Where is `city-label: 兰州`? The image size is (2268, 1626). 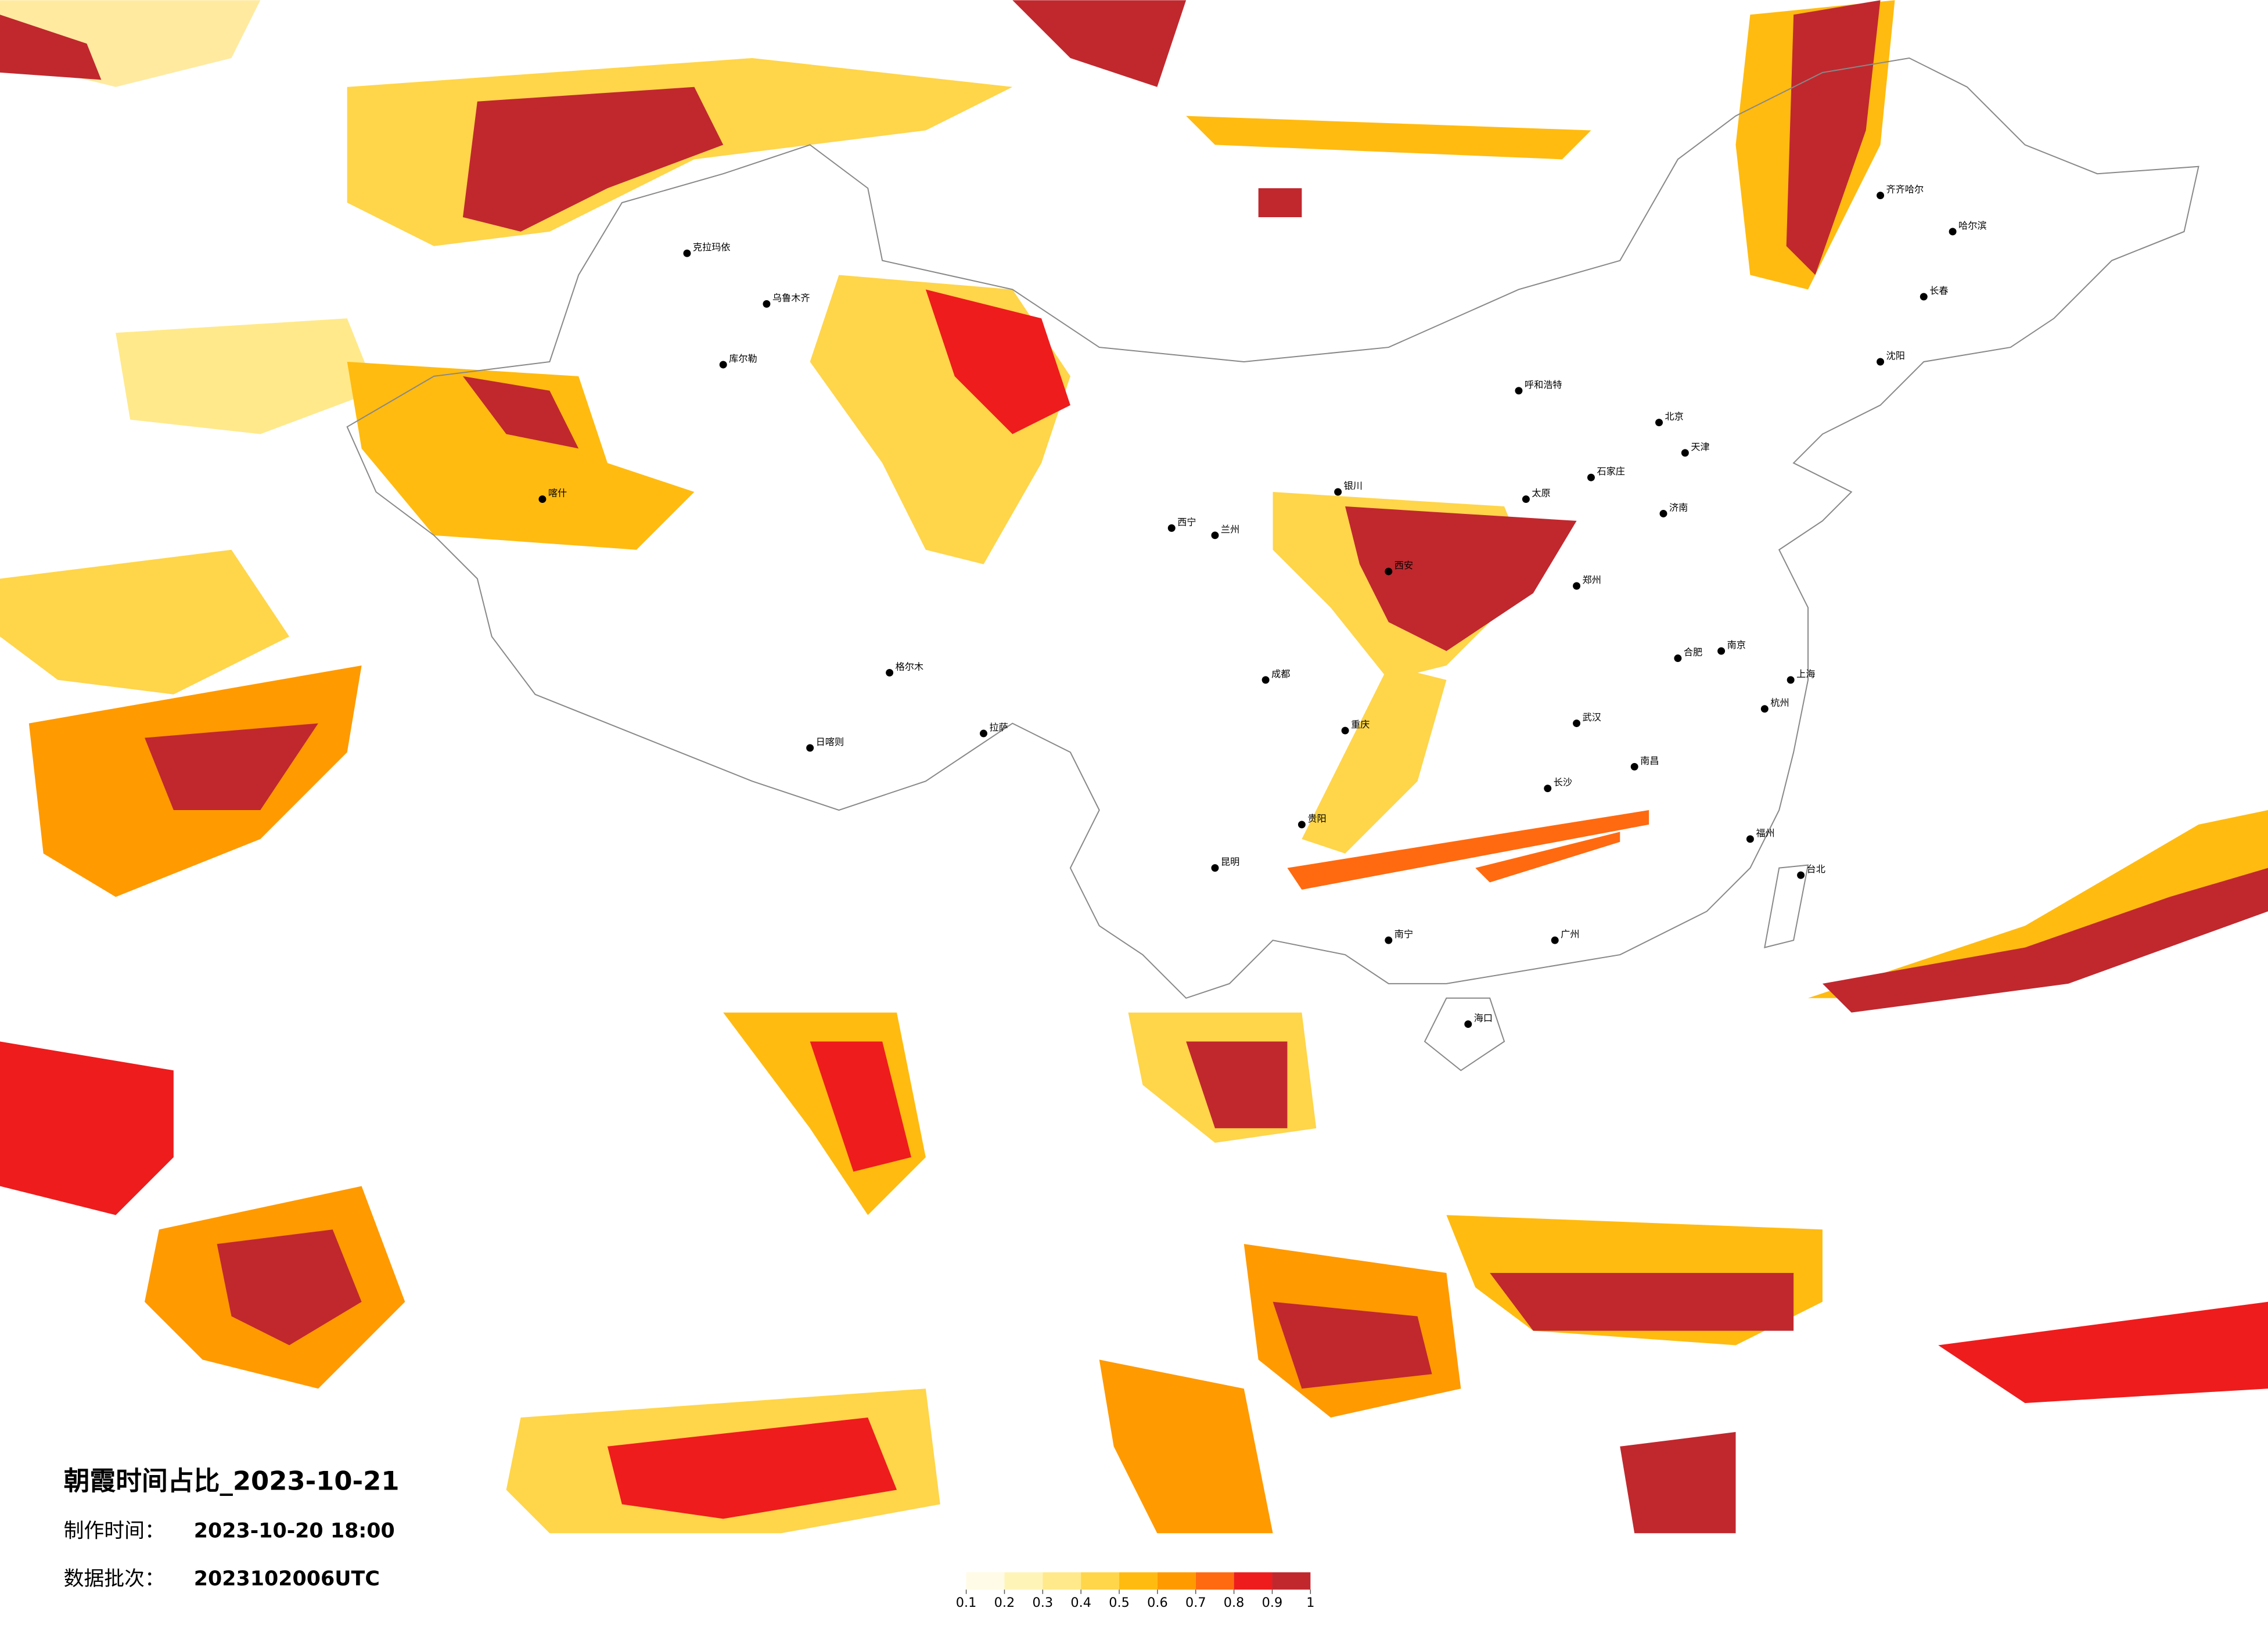 city-label: 兰州 is located at coordinates (1230, 529).